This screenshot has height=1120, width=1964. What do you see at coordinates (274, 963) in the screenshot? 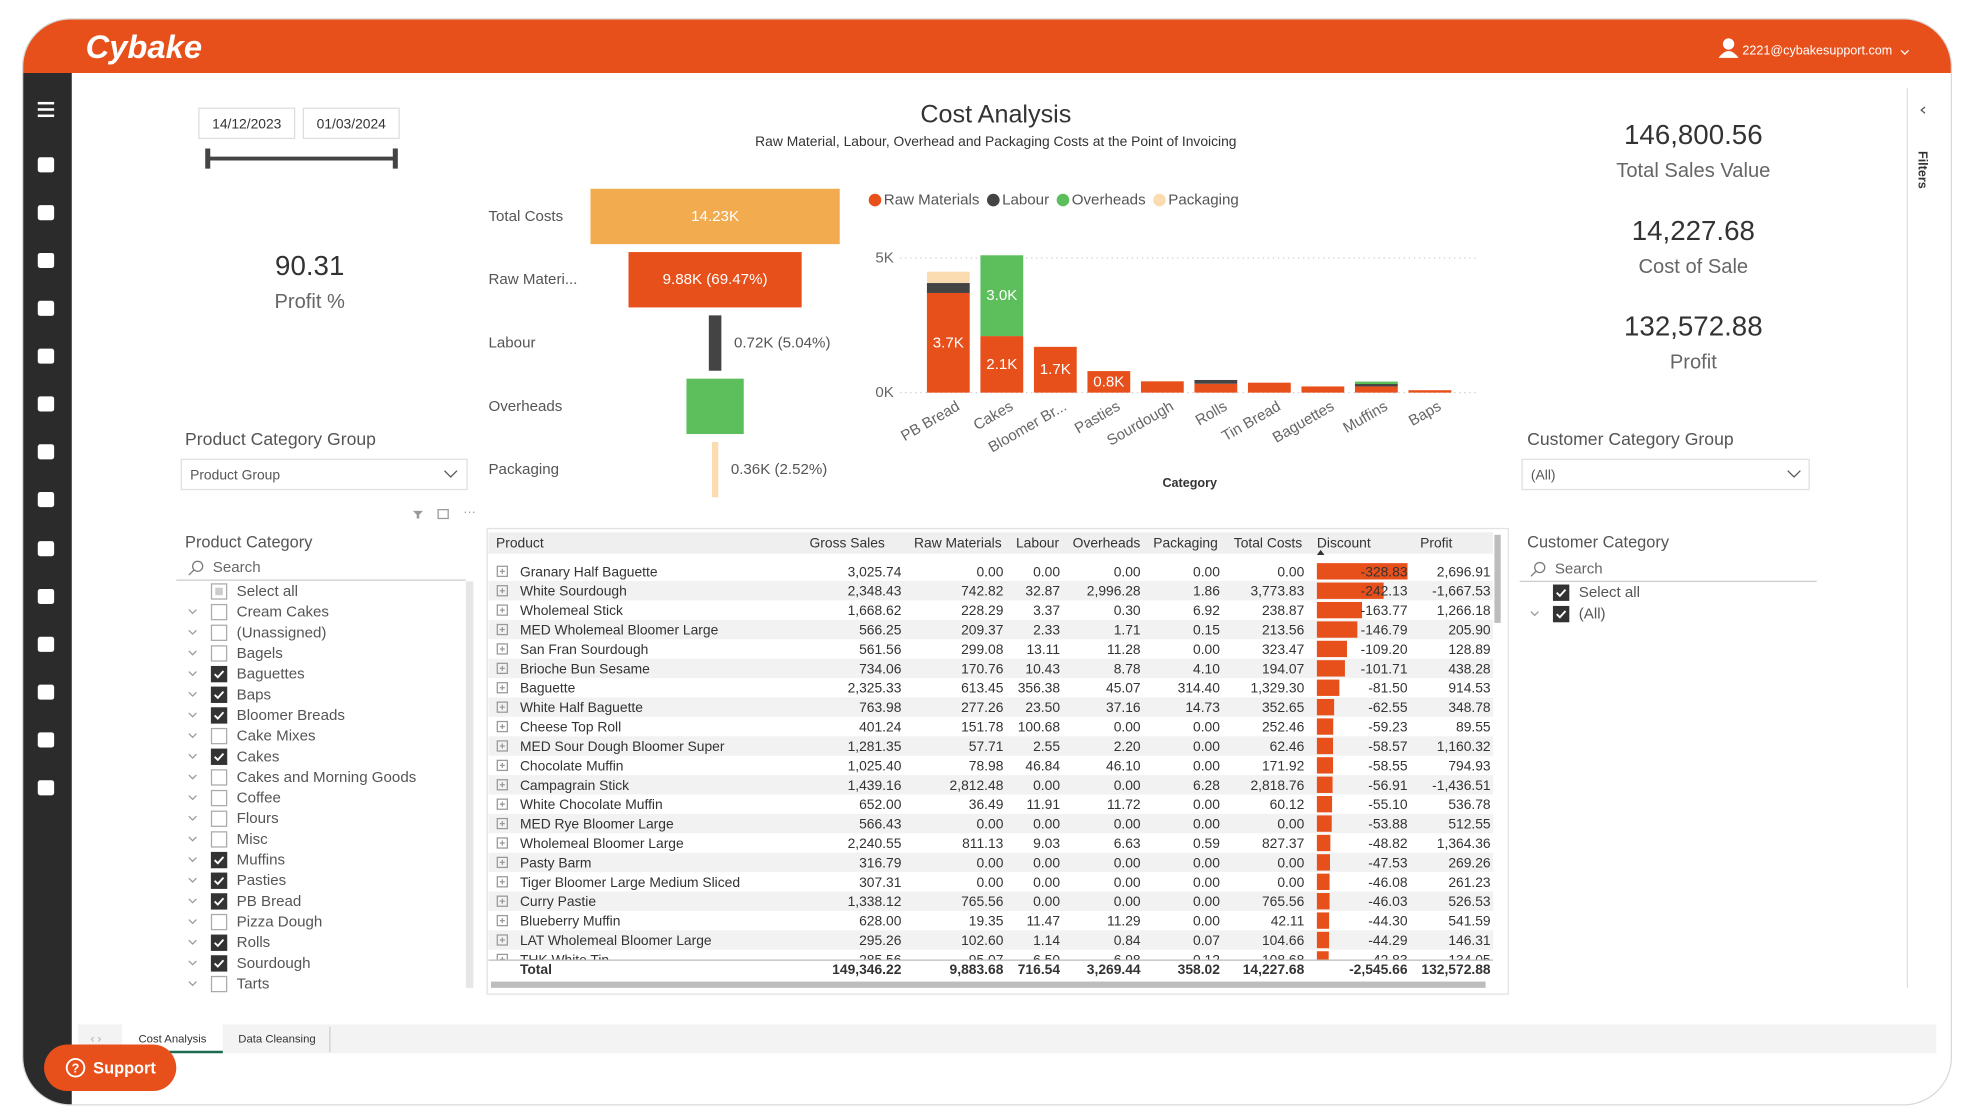
I see `slicer-item: Sourdough` at bounding box center [274, 963].